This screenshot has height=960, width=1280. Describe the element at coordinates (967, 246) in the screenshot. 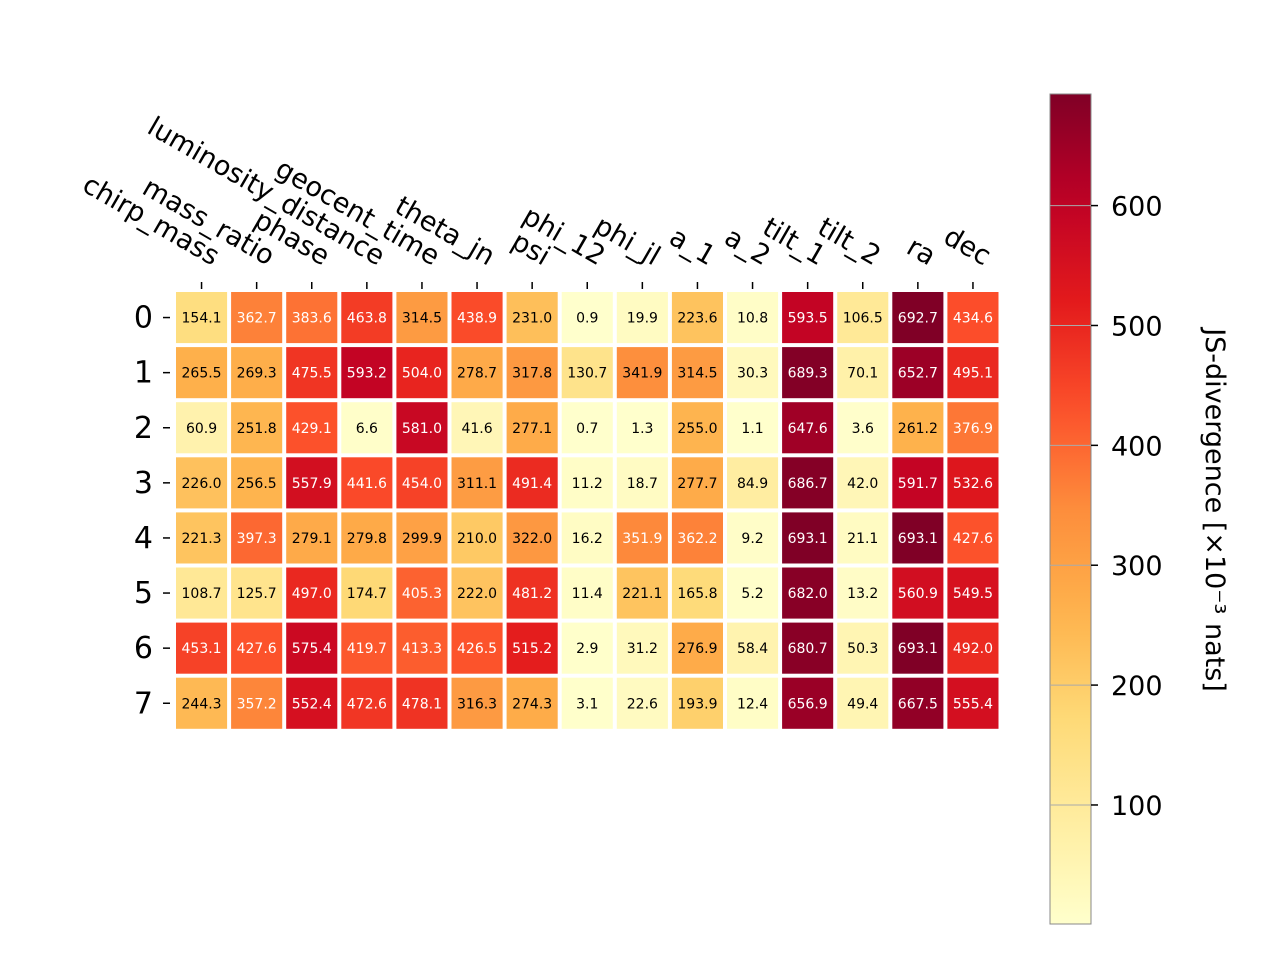

I see `column-label: dec` at that location.